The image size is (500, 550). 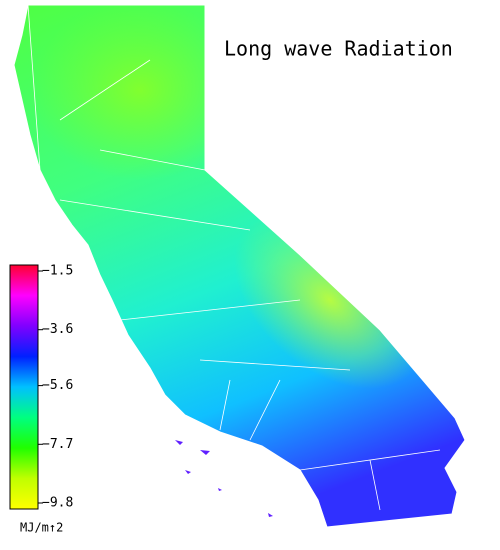 What do you see at coordinates (57, 503) in the screenshot?
I see `colorbar-tick-label: −9.8` at bounding box center [57, 503].